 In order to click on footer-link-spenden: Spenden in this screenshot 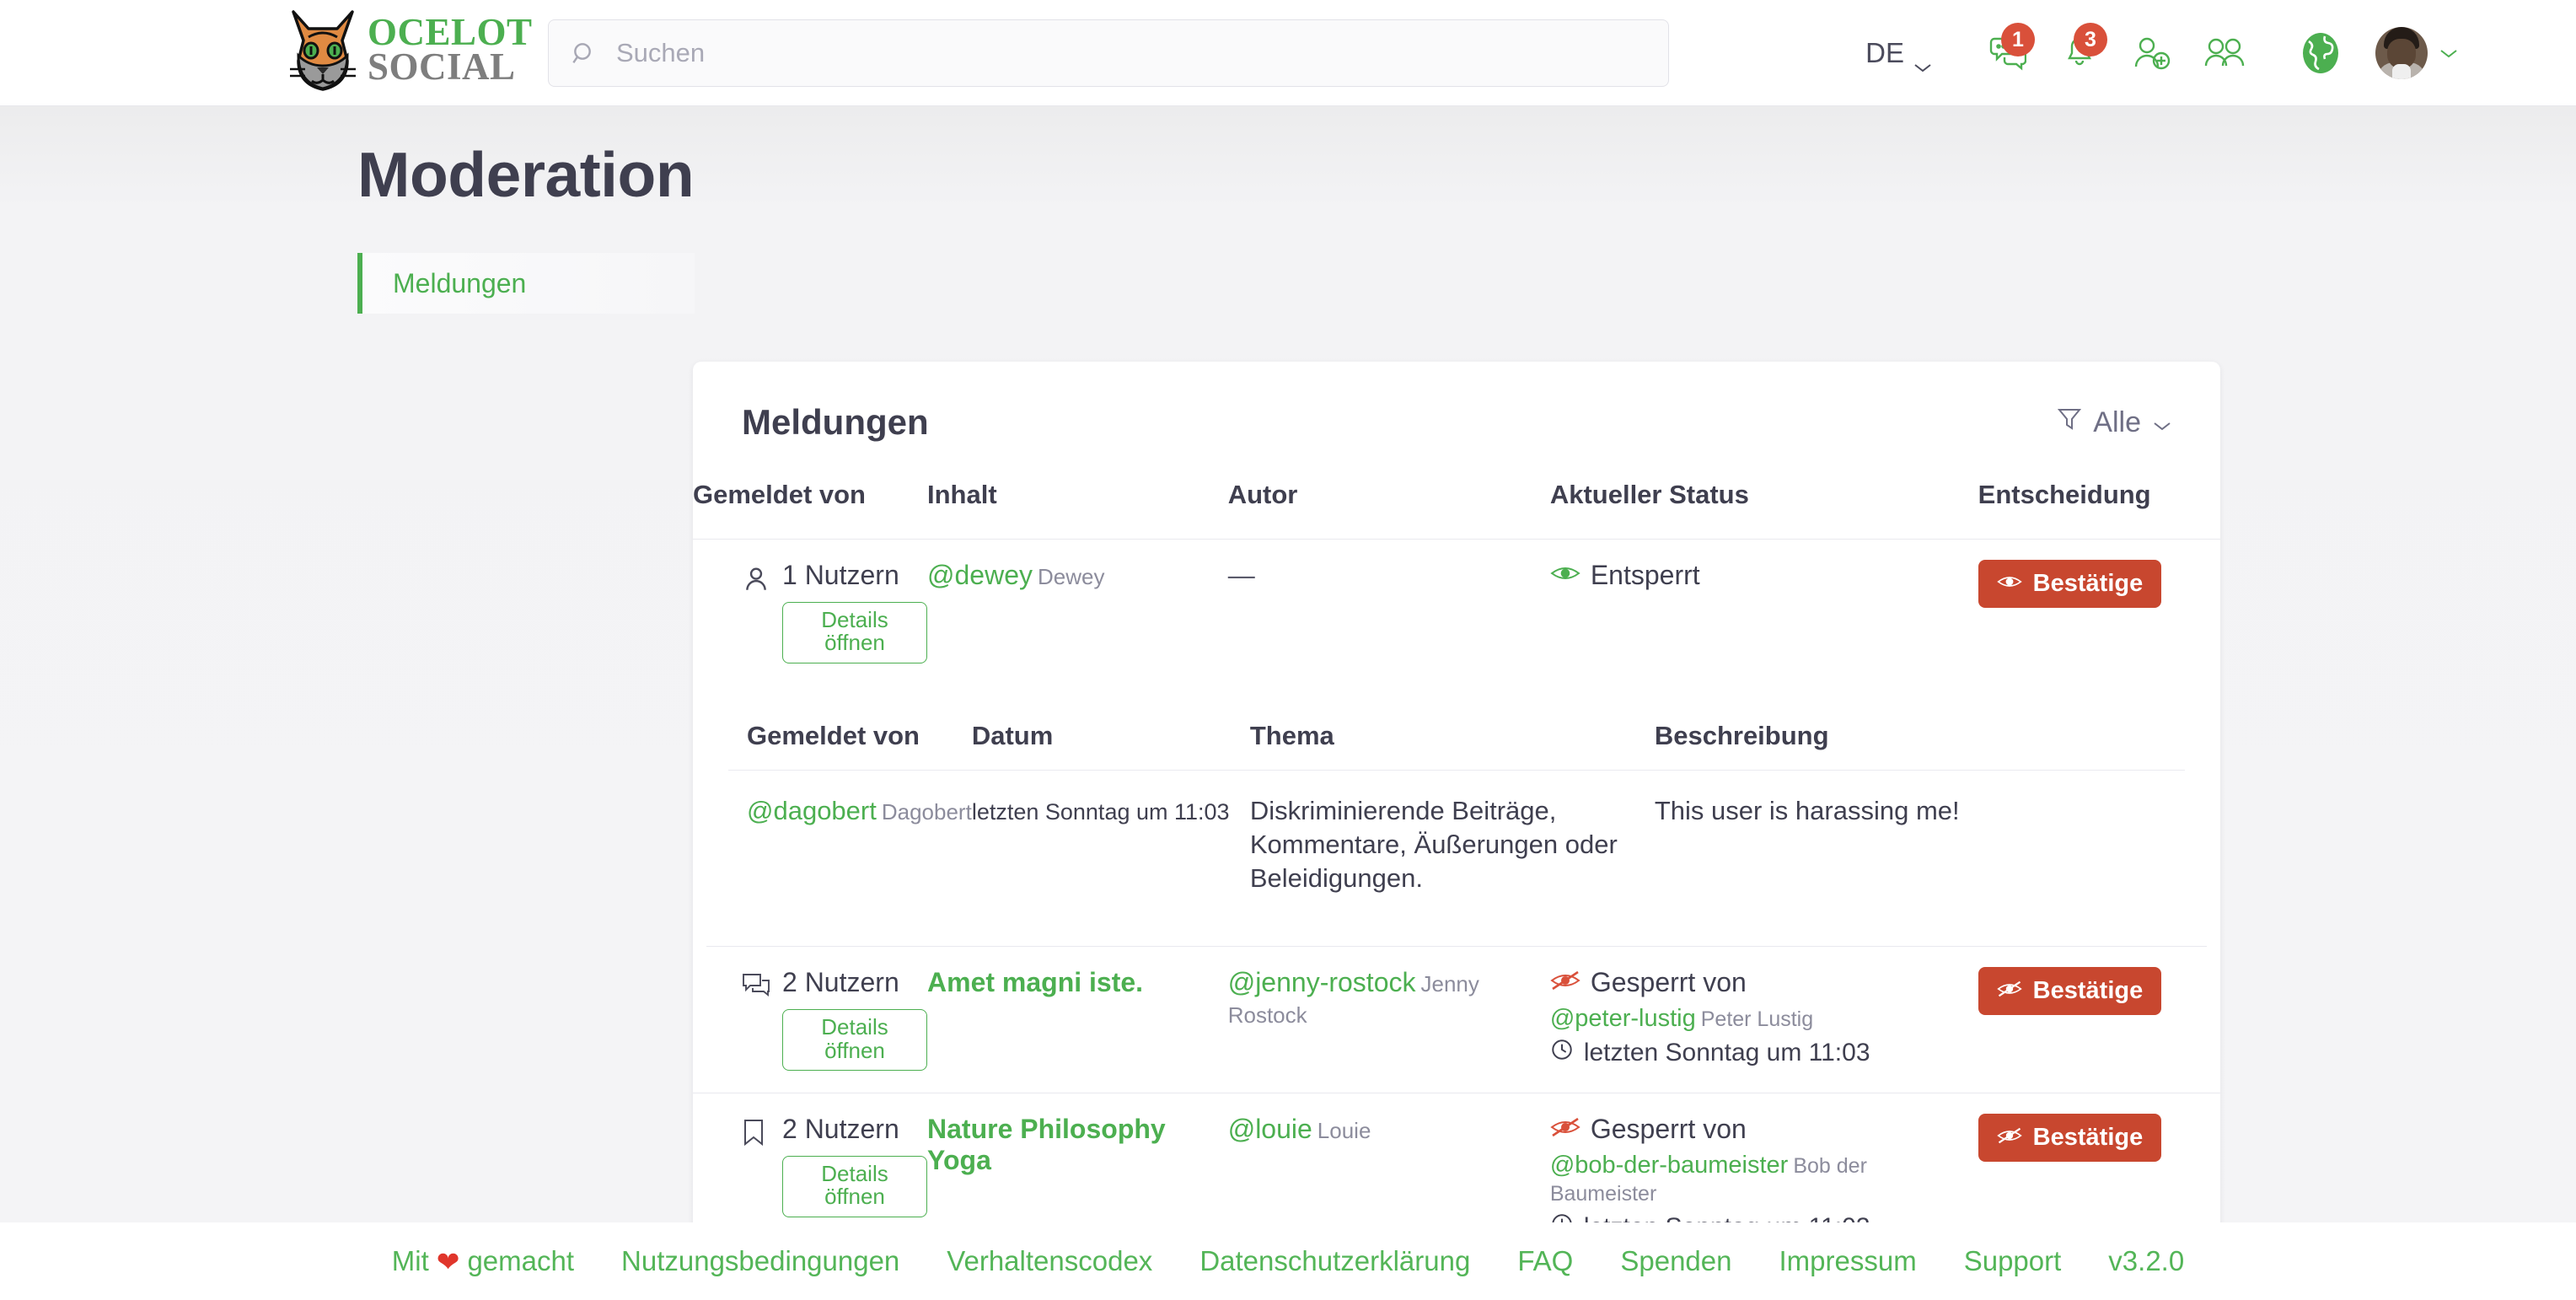, I will do `click(1676, 1260)`.